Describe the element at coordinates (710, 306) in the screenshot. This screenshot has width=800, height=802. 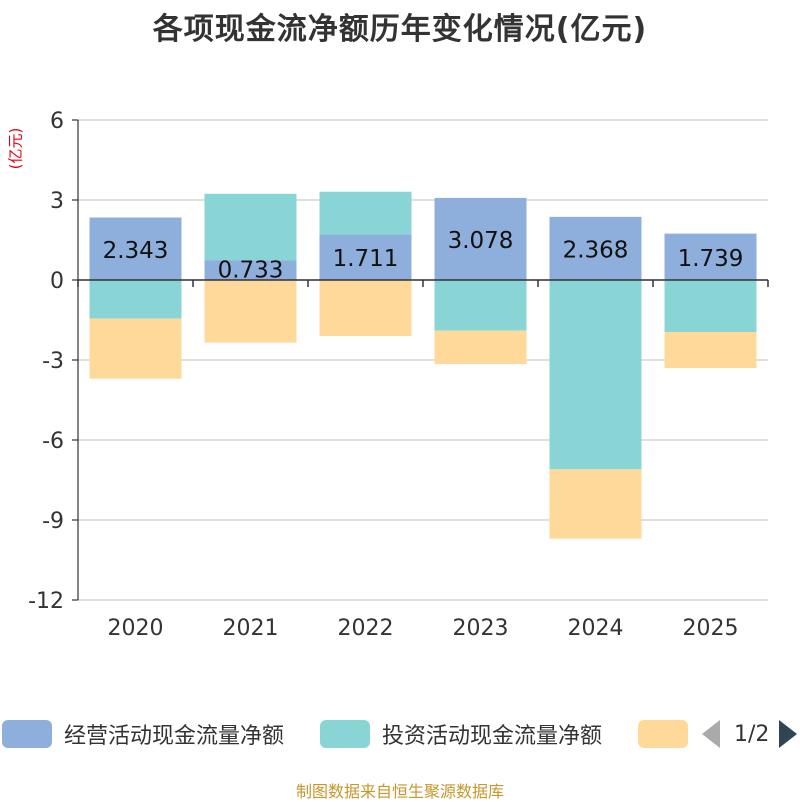
I see `bar-investing-2025` at that location.